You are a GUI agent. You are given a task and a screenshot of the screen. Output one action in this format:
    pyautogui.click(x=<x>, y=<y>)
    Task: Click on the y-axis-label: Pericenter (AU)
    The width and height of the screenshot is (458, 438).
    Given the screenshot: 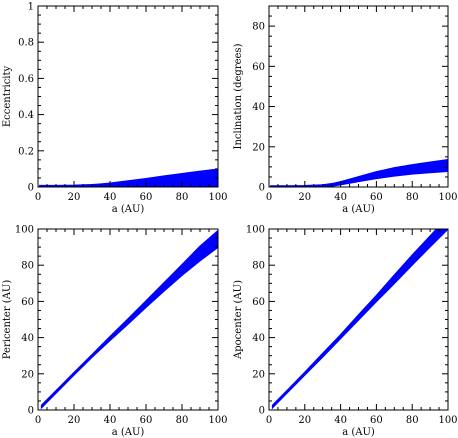 What is the action you would take?
    pyautogui.click(x=7, y=320)
    